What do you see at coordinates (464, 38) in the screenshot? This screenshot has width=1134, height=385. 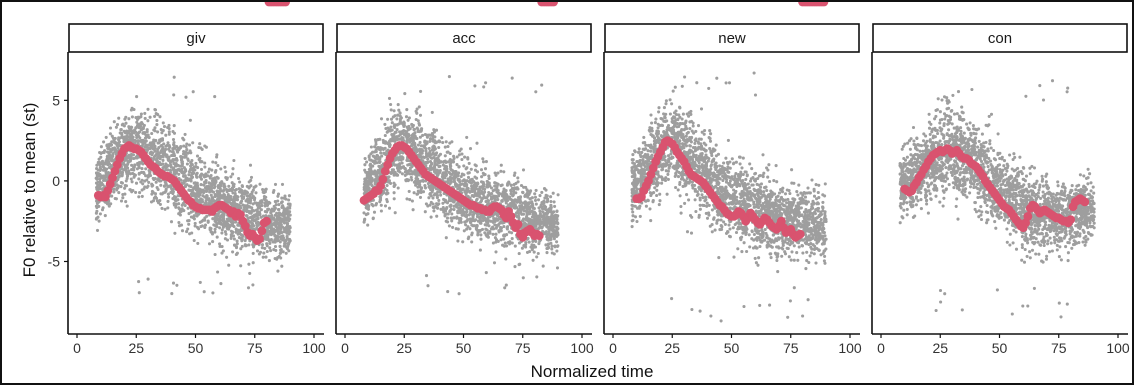 I see `facet-strip-label: acc` at bounding box center [464, 38].